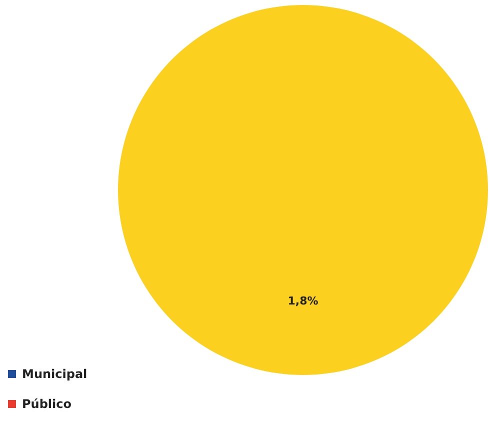 The width and height of the screenshot is (490, 423). I want to click on data-label: 1,8%, so click(303, 301).